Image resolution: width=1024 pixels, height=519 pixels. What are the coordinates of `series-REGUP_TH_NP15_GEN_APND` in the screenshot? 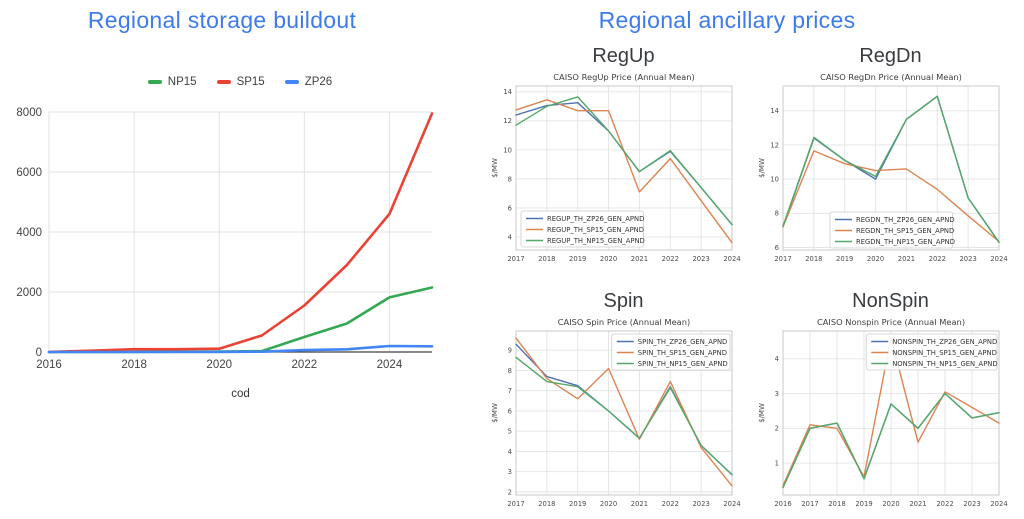 It's located at (624, 161).